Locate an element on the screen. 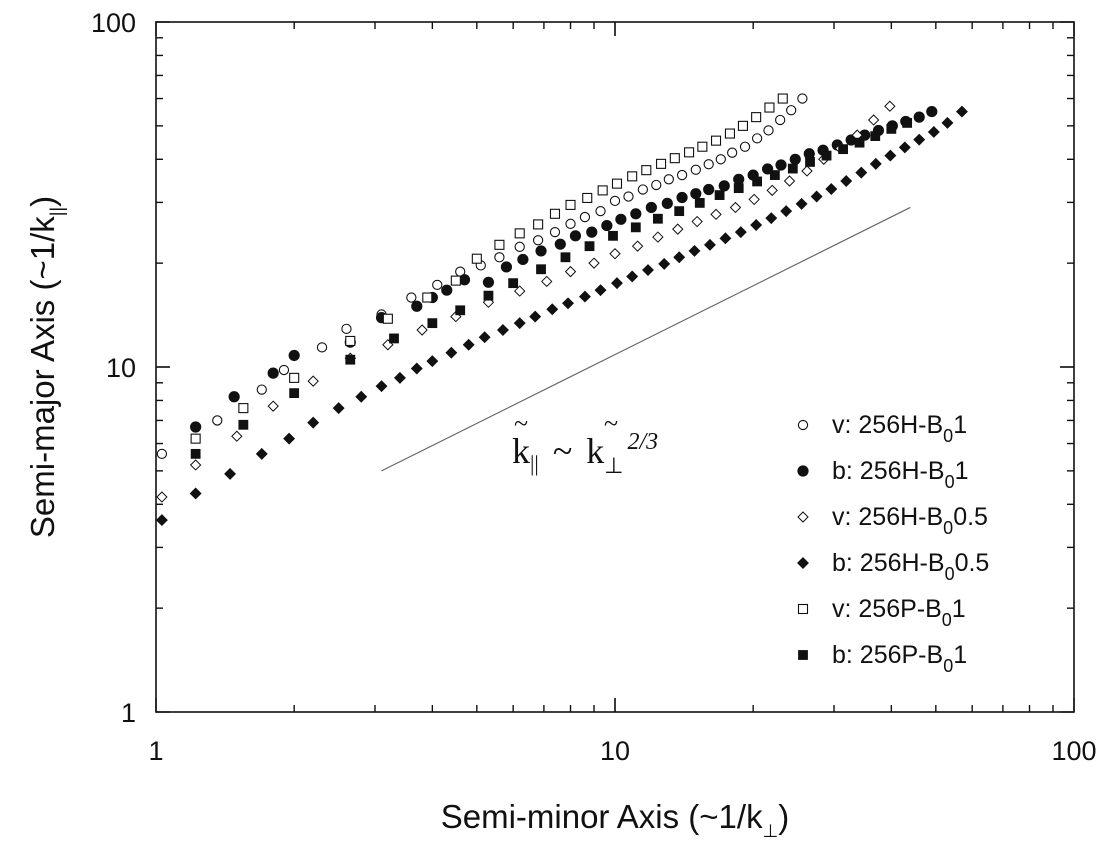 Image resolution: width=1107 pixels, height=843 pixels. legend-item-1: v: 256H-B01 is located at coordinates (882, 428).